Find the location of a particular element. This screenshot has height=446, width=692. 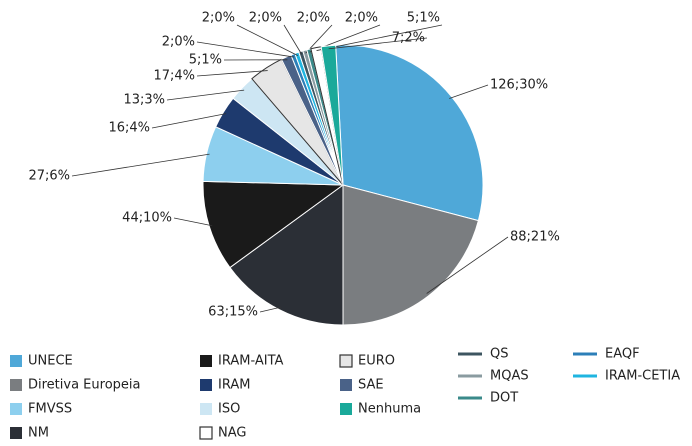

legend-label: EAQF is located at coordinates (622, 354).